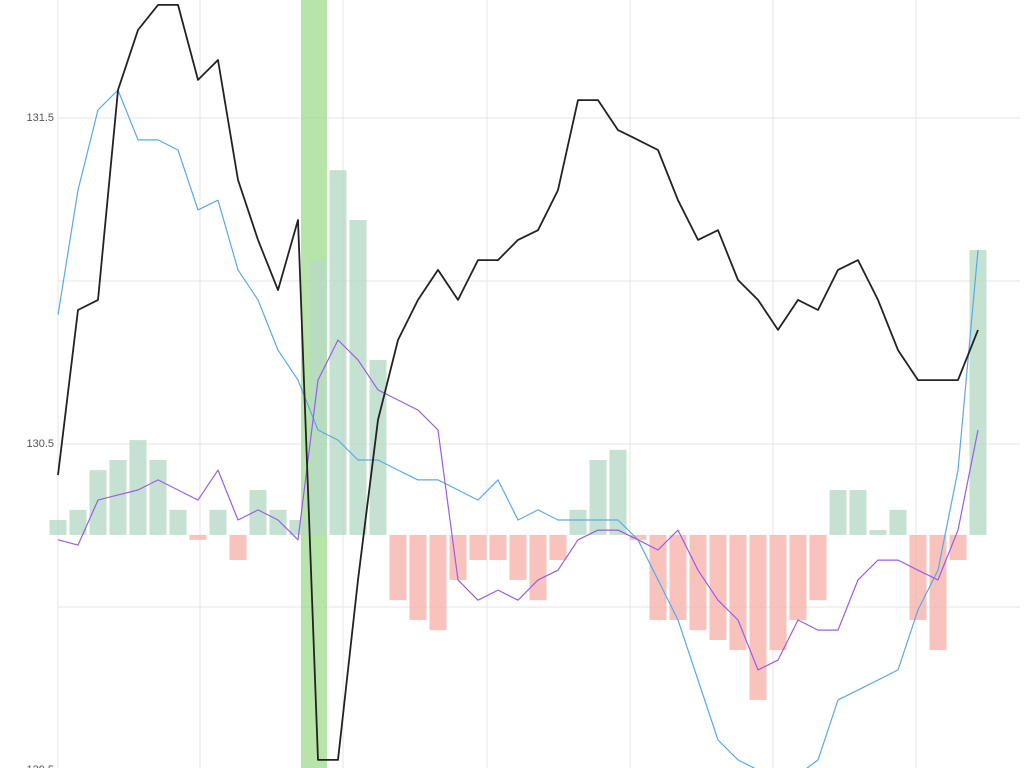 This screenshot has height=768, width=1024. Describe the element at coordinates (40, 118) in the screenshot. I see `y-tick-label: 131.5` at that location.